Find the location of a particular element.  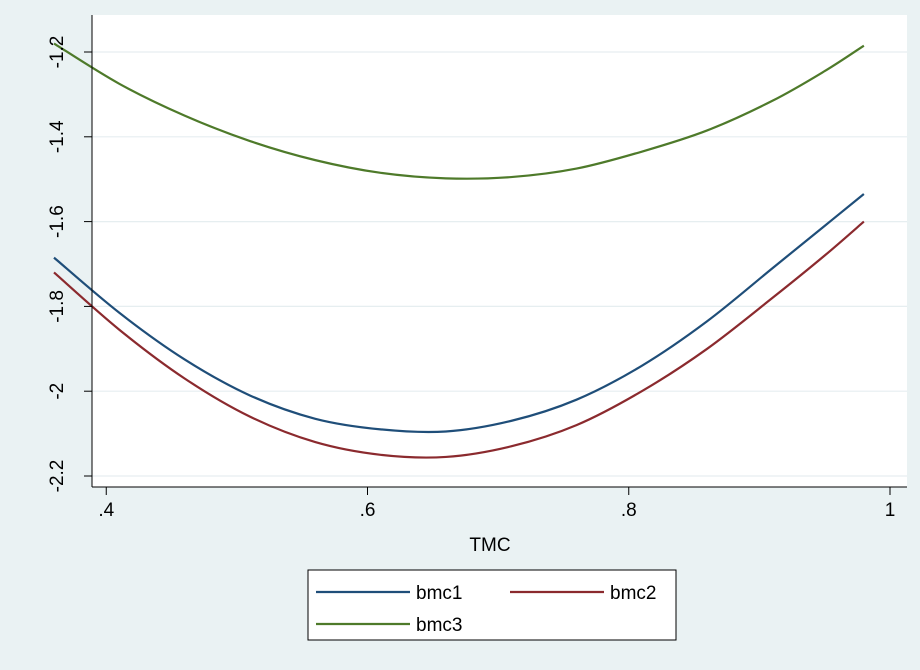

legend: bmc1 bmc2 bmc3 is located at coordinates (492, 605).